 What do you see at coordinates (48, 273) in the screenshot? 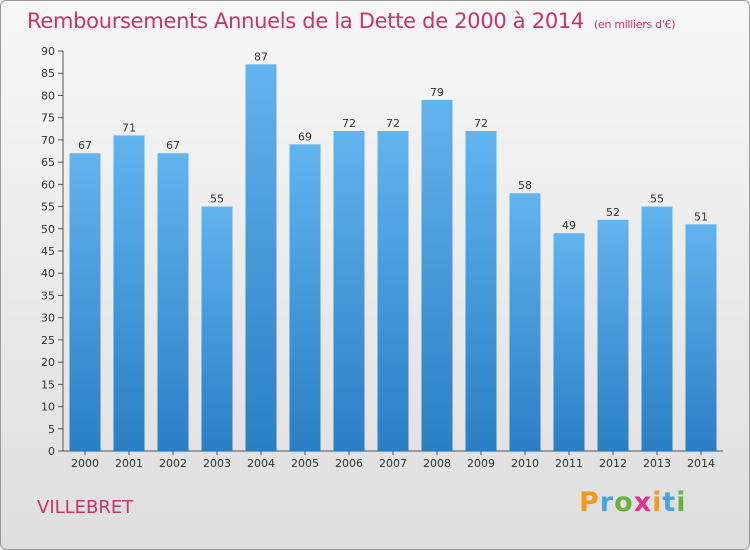
I see `y-tick-label: 40` at bounding box center [48, 273].